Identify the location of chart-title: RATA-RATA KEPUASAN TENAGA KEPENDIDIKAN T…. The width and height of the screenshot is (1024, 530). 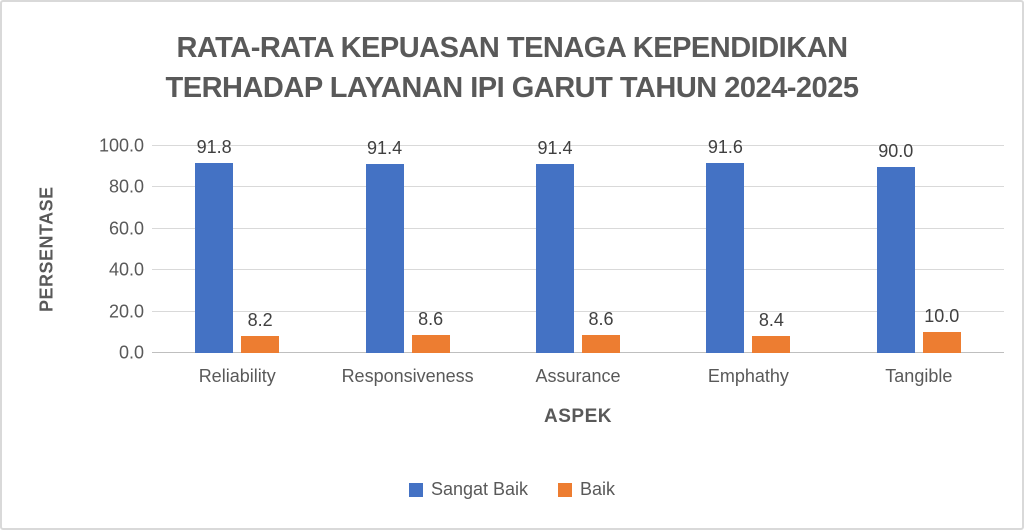
(512, 68).